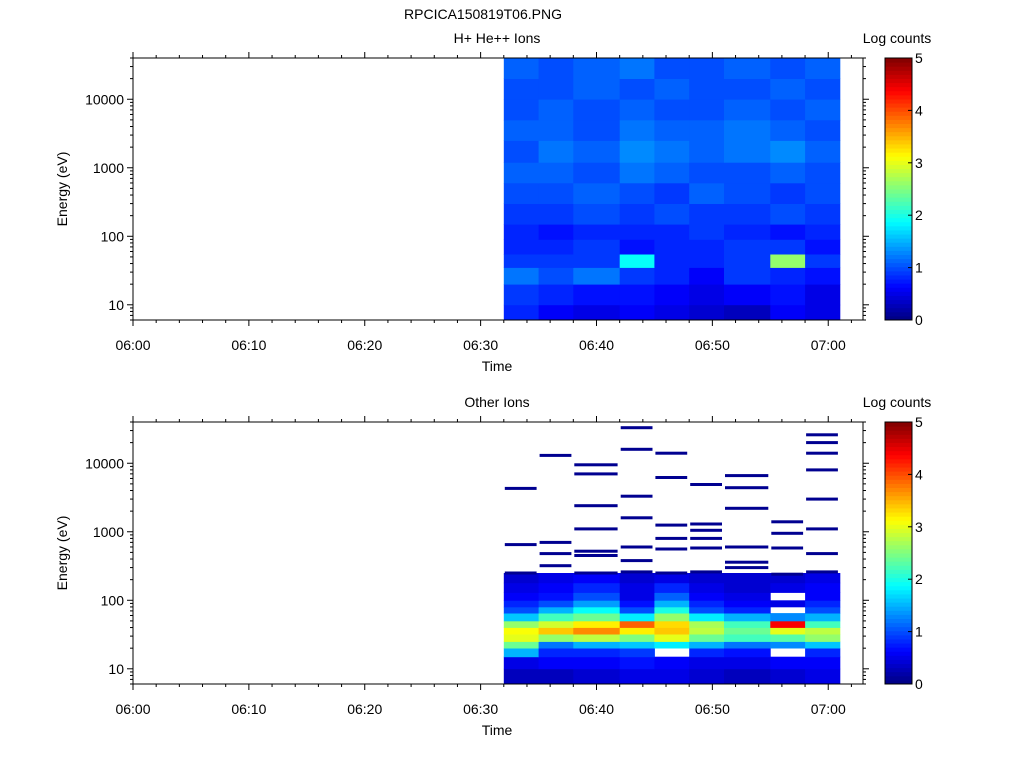  Describe the element at coordinates (483, 14) in the screenshot. I see `figure-title: RPCICA150819T06.PNG` at that location.